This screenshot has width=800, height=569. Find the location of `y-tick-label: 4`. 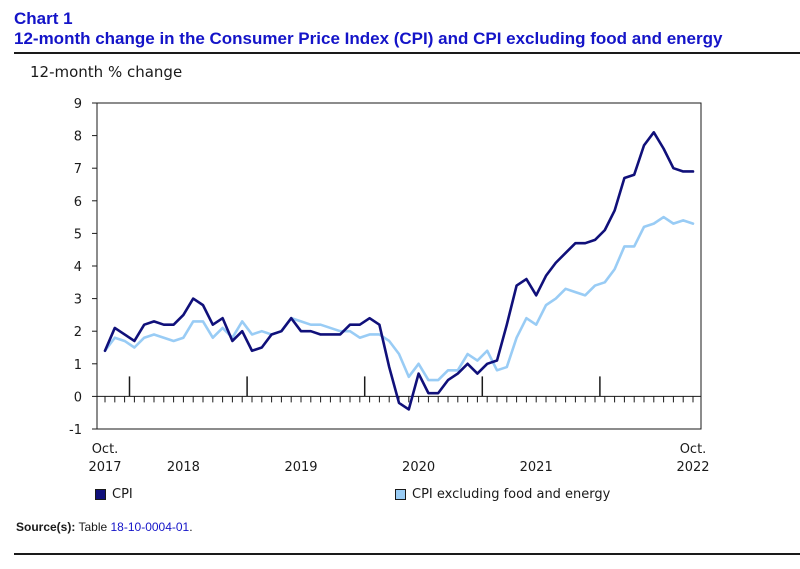

y-tick-label: 4 is located at coordinates (78, 267).